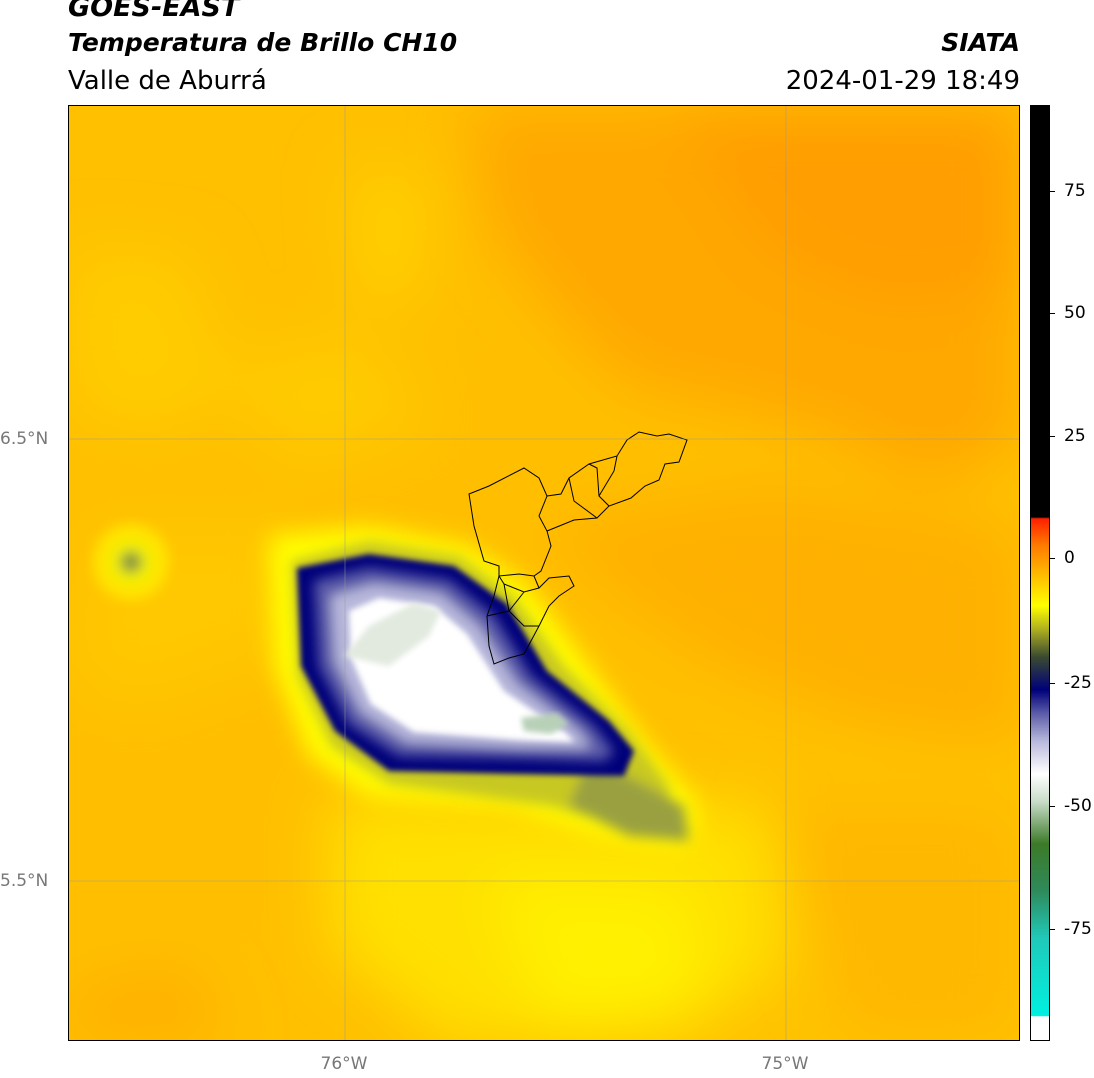 The image size is (1094, 1078). Describe the element at coordinates (1075, 436) in the screenshot. I see `colorbar-label-25: 25` at that location.